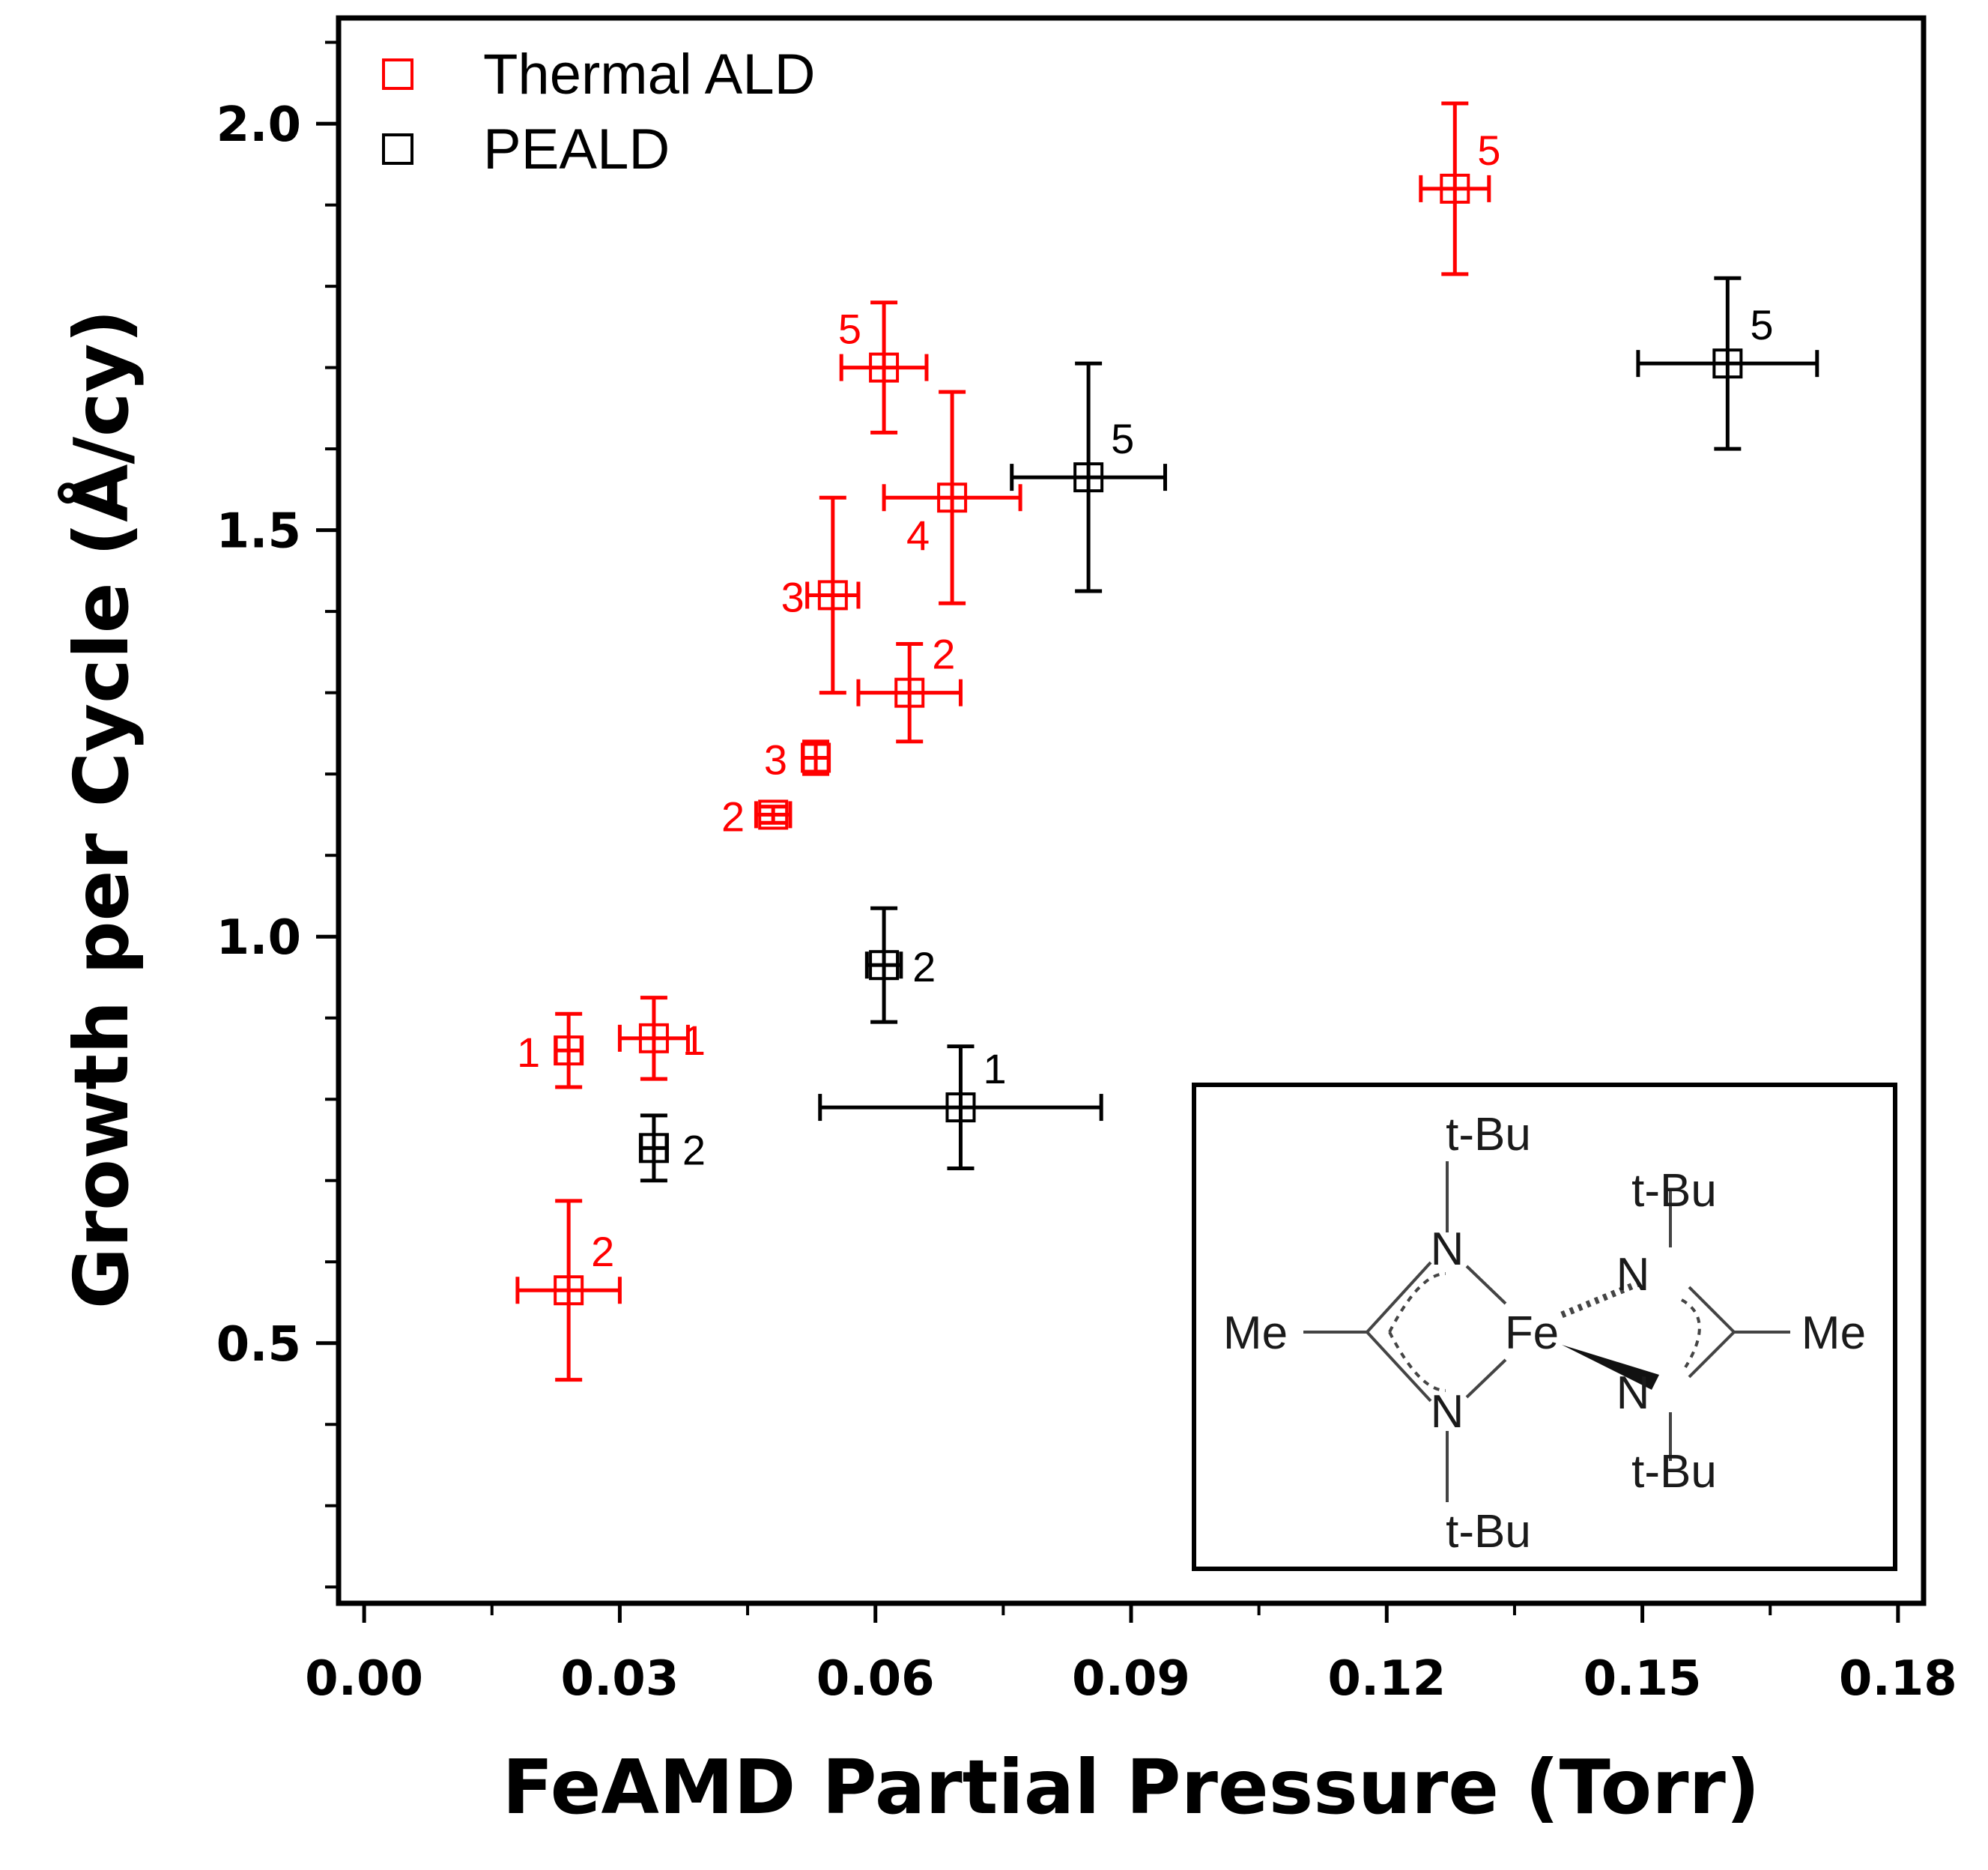 The image size is (1988, 1870). I want to click on y-tick-label: 1.5, so click(258, 532).